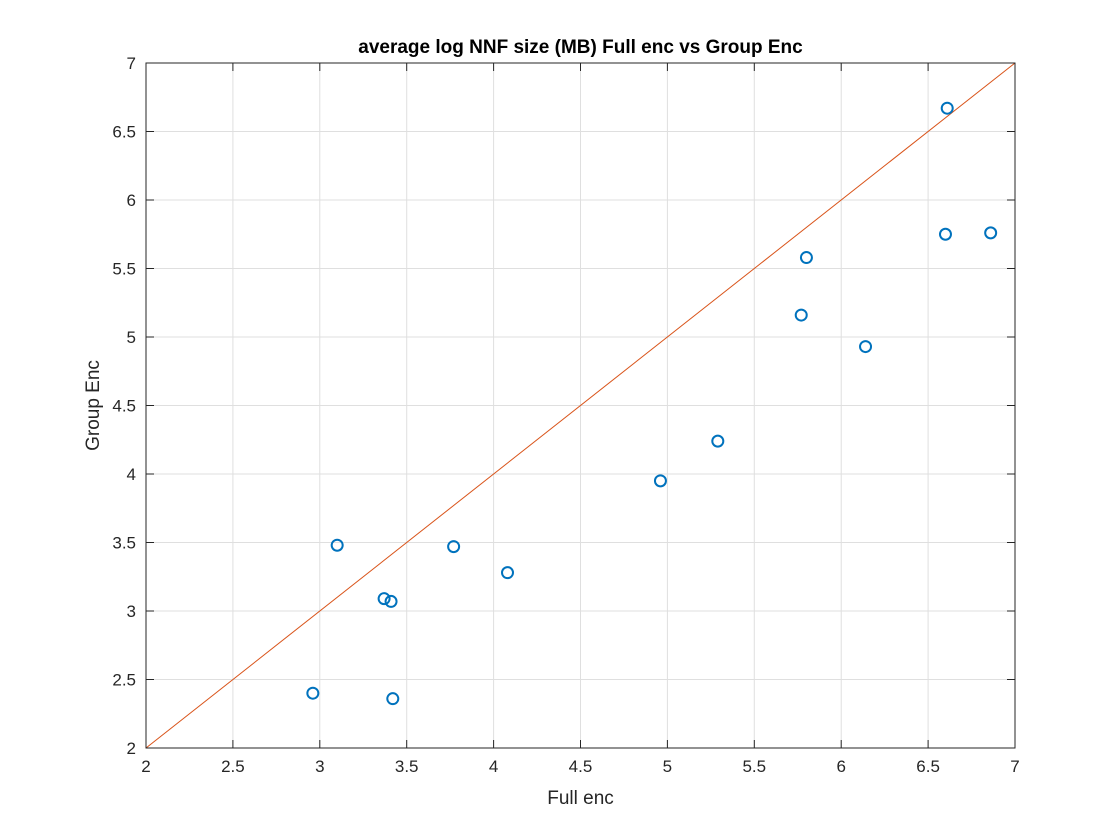  What do you see at coordinates (928, 766) in the screenshot?
I see `x-tick-label: 6.5` at bounding box center [928, 766].